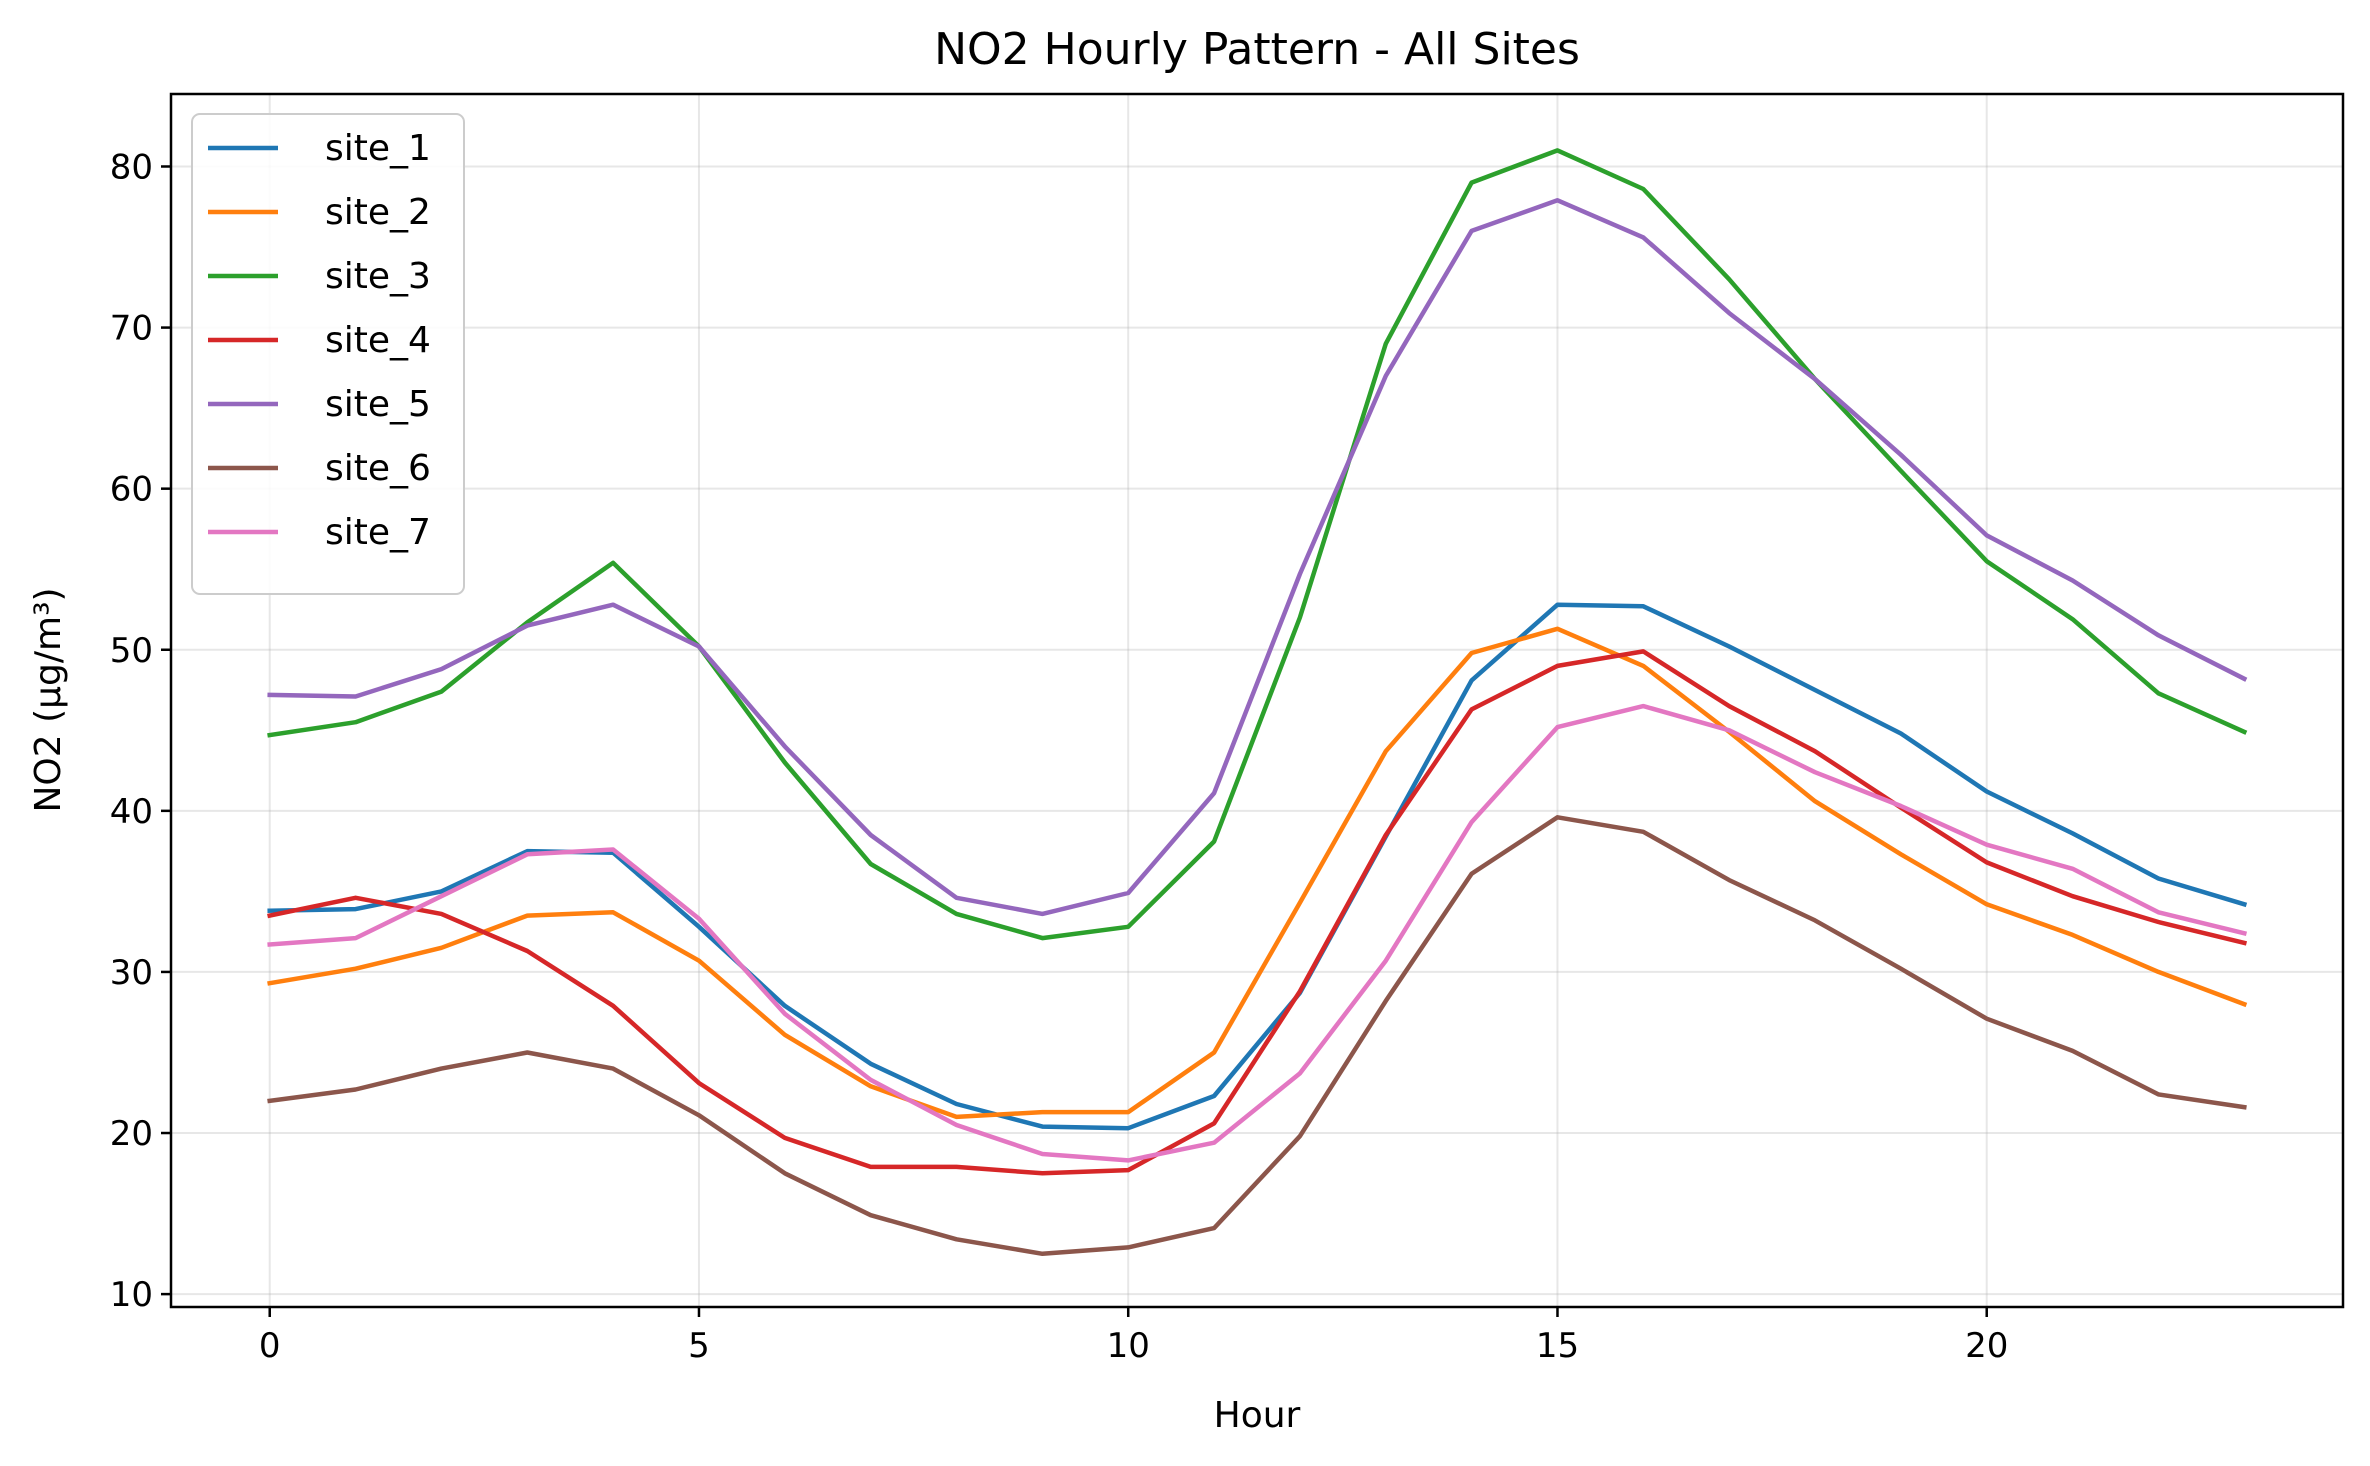  I want to click on legend-label: site_1, so click(378, 148).